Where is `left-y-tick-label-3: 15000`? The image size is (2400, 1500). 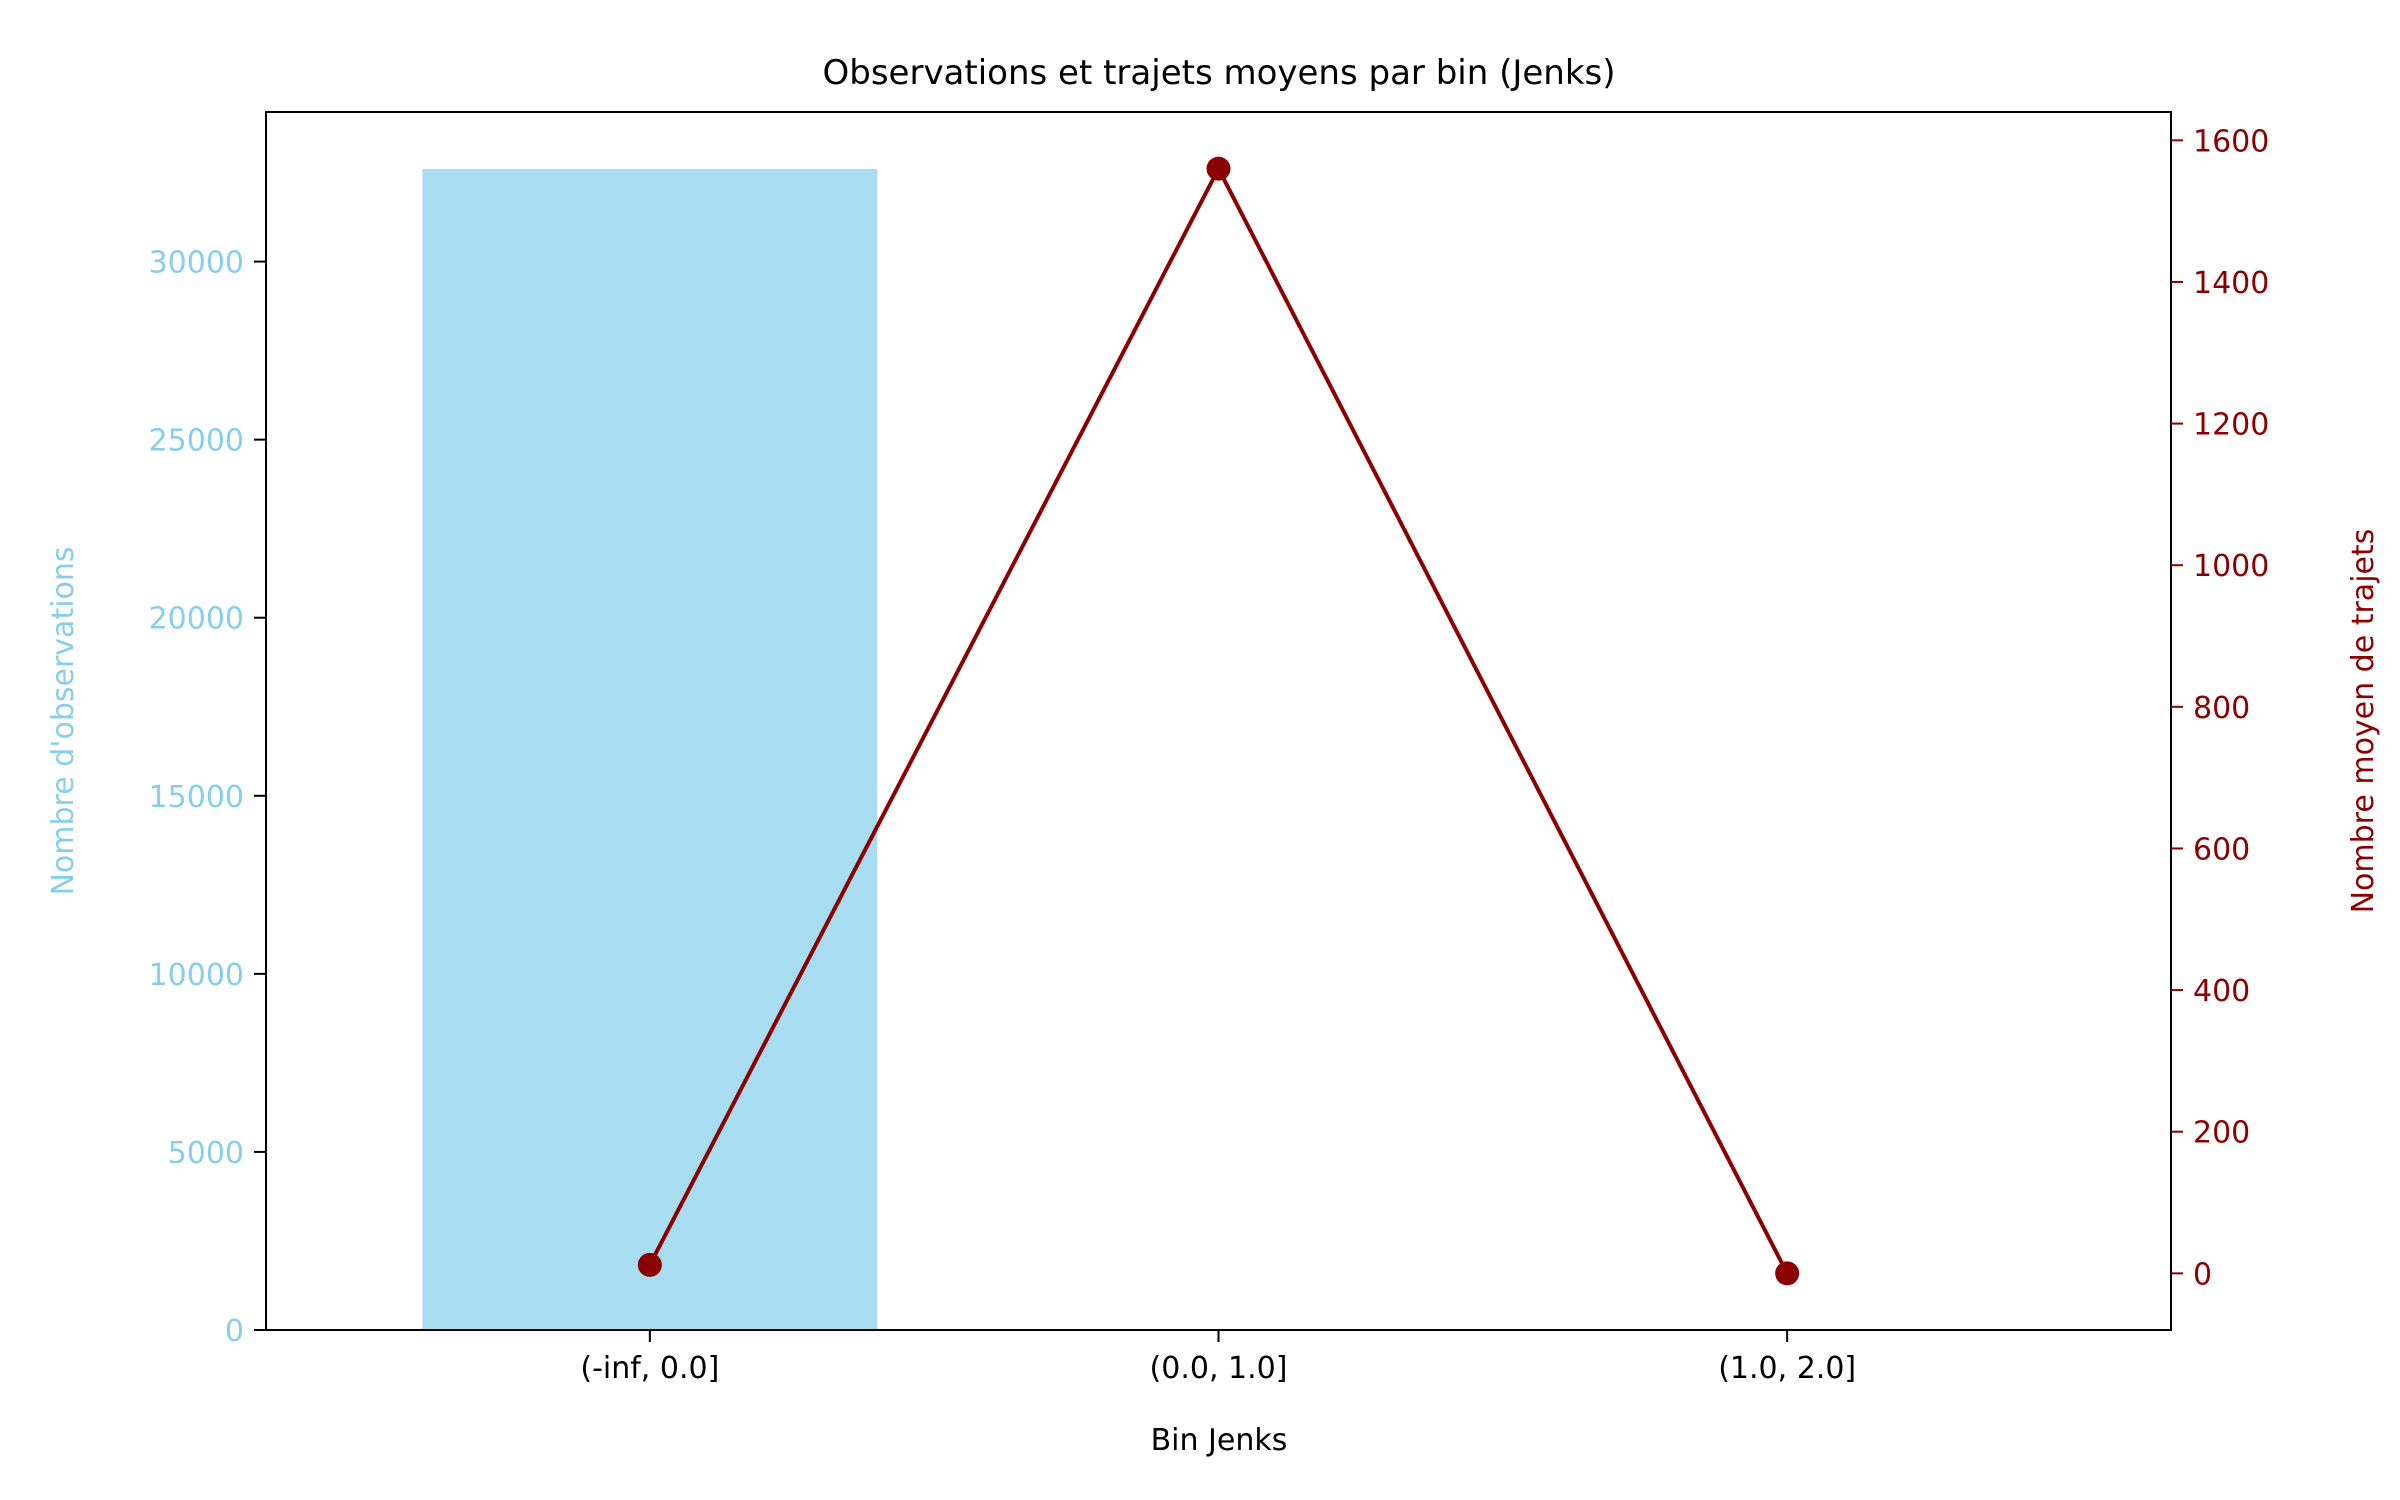 left-y-tick-label-3: 15000 is located at coordinates (196, 797).